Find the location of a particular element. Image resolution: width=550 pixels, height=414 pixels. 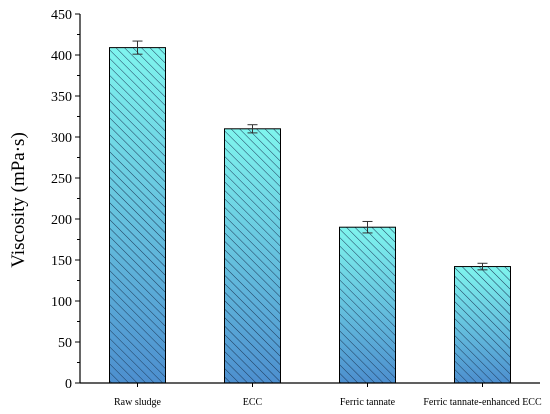

y-tick-label: 0 is located at coordinates (68, 384).